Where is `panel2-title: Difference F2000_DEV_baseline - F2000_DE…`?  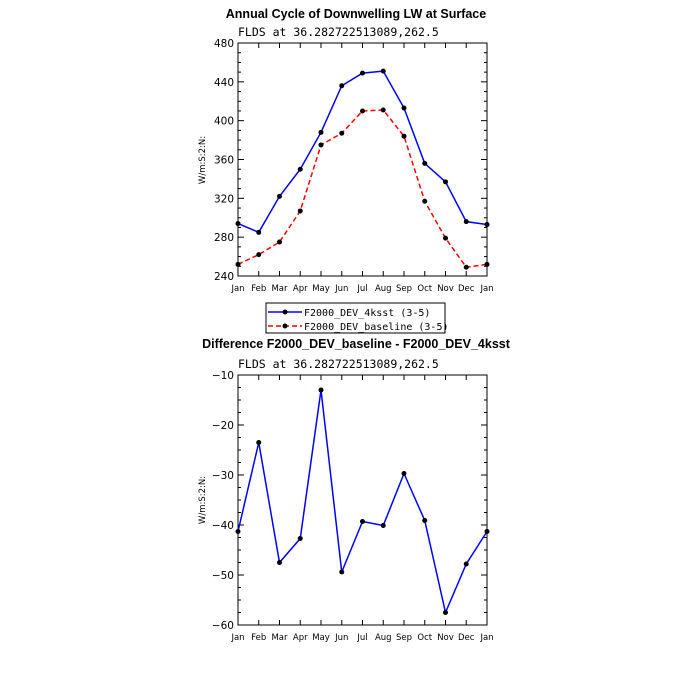
panel2-title: Difference F2000_DEV_baseline - F2000_DE… is located at coordinates (356, 344).